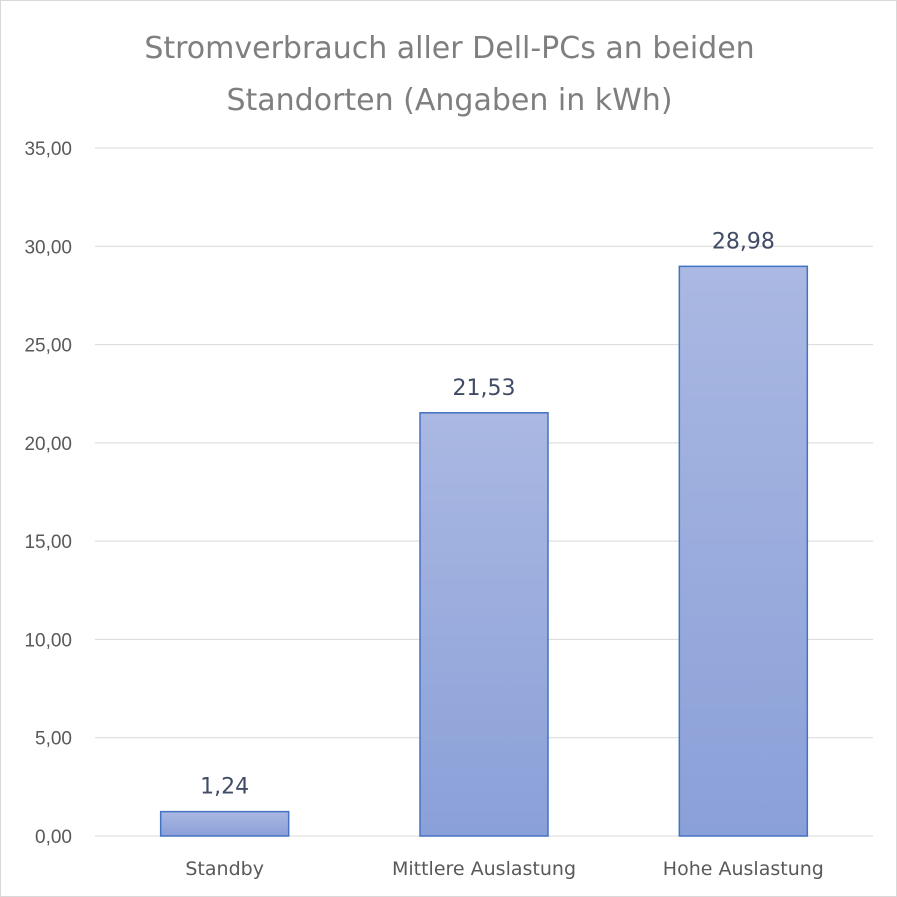  I want to click on x-category-label: Mittlere Auslastung, so click(484, 869).